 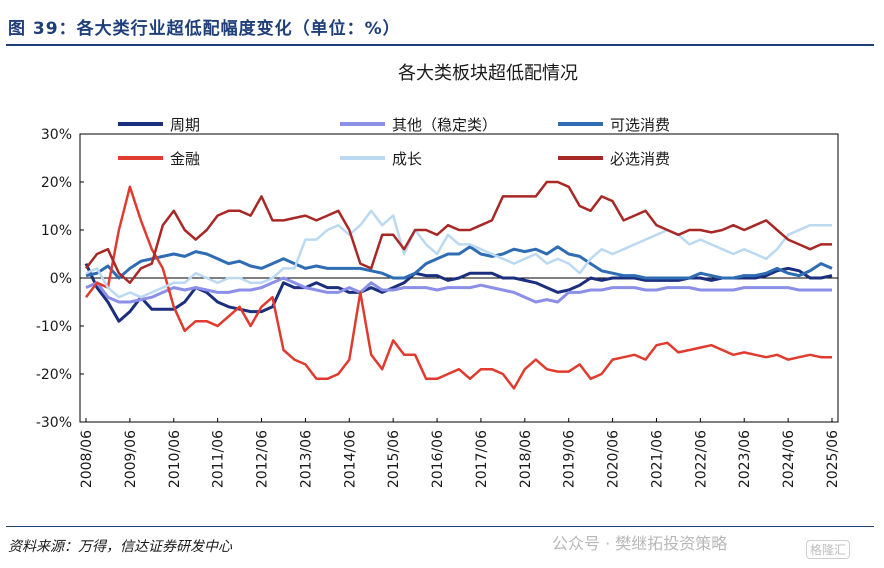 What do you see at coordinates (488, 73) in the screenshot?
I see `chart-title: 各大类板块超低配情况` at bounding box center [488, 73].